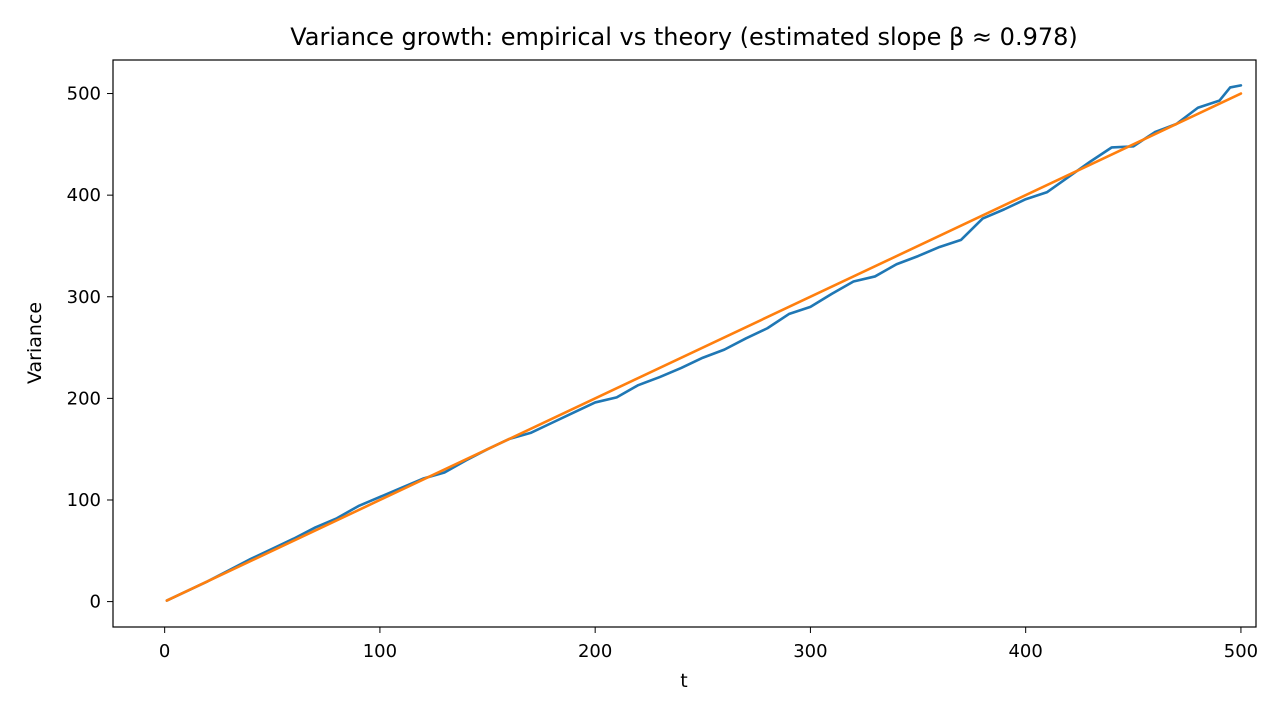 The height and width of the screenshot is (720, 1280). What do you see at coordinates (810, 651) in the screenshot?
I see `x-tick-label: 300` at bounding box center [810, 651].